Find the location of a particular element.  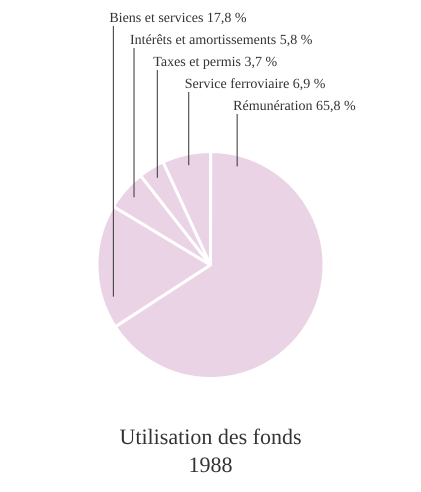

slice-label: Biens et services 17,8 % is located at coordinates (178, 18).